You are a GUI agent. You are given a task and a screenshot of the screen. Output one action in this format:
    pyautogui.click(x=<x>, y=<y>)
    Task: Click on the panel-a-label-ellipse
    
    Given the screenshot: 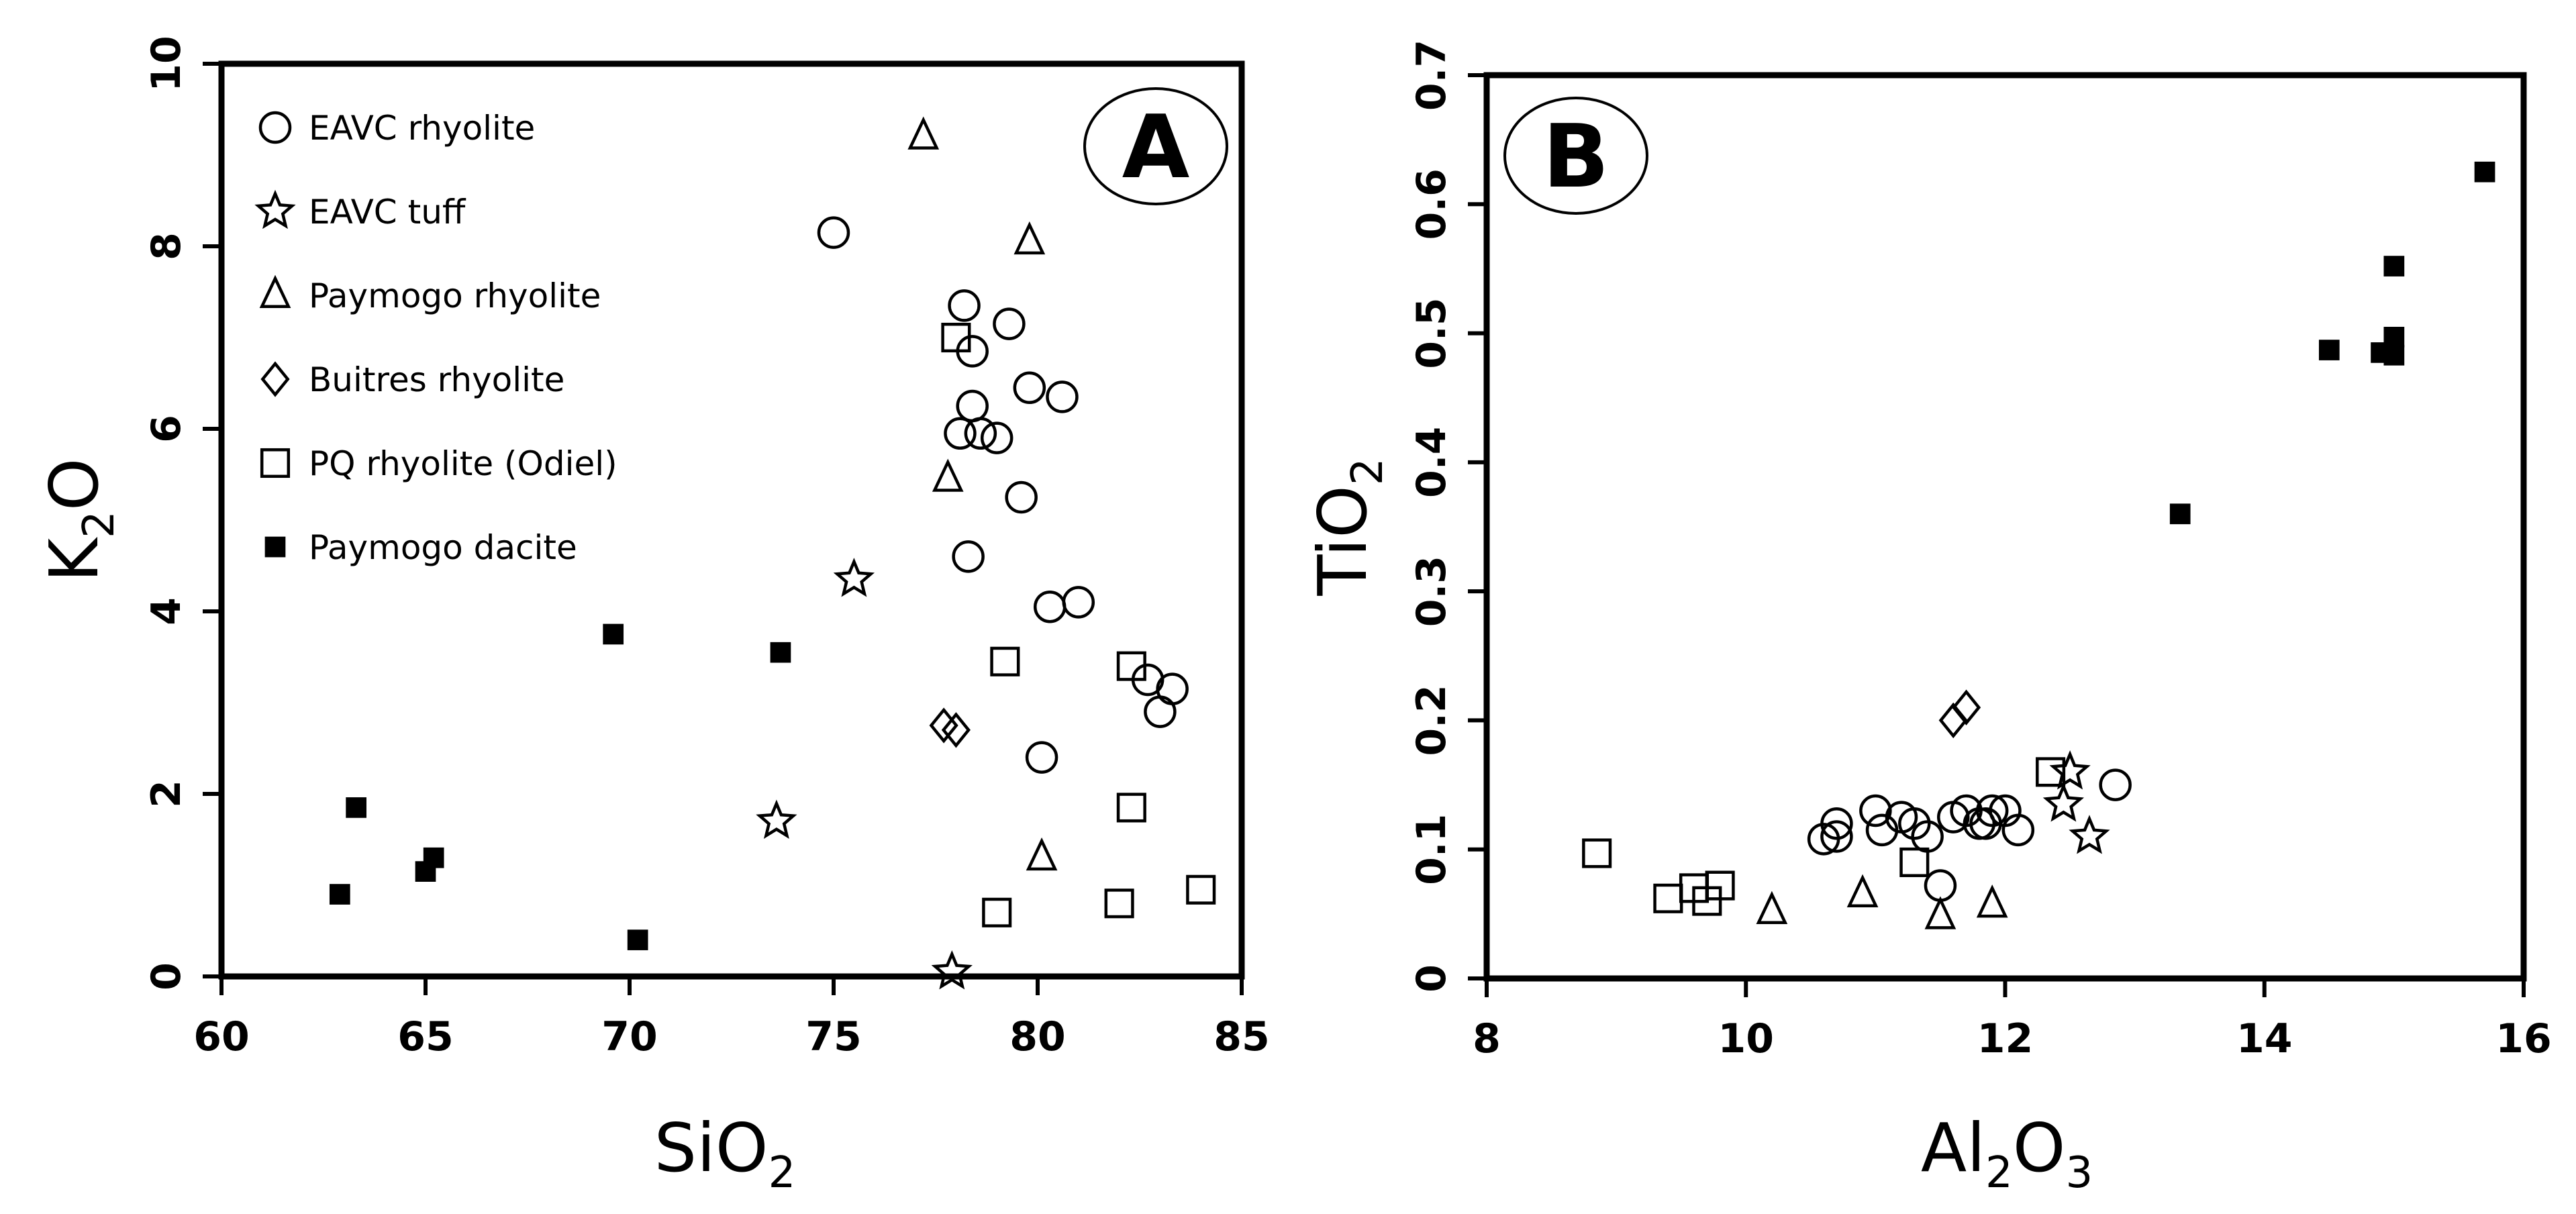 What is the action you would take?
    pyautogui.click(x=1155, y=146)
    